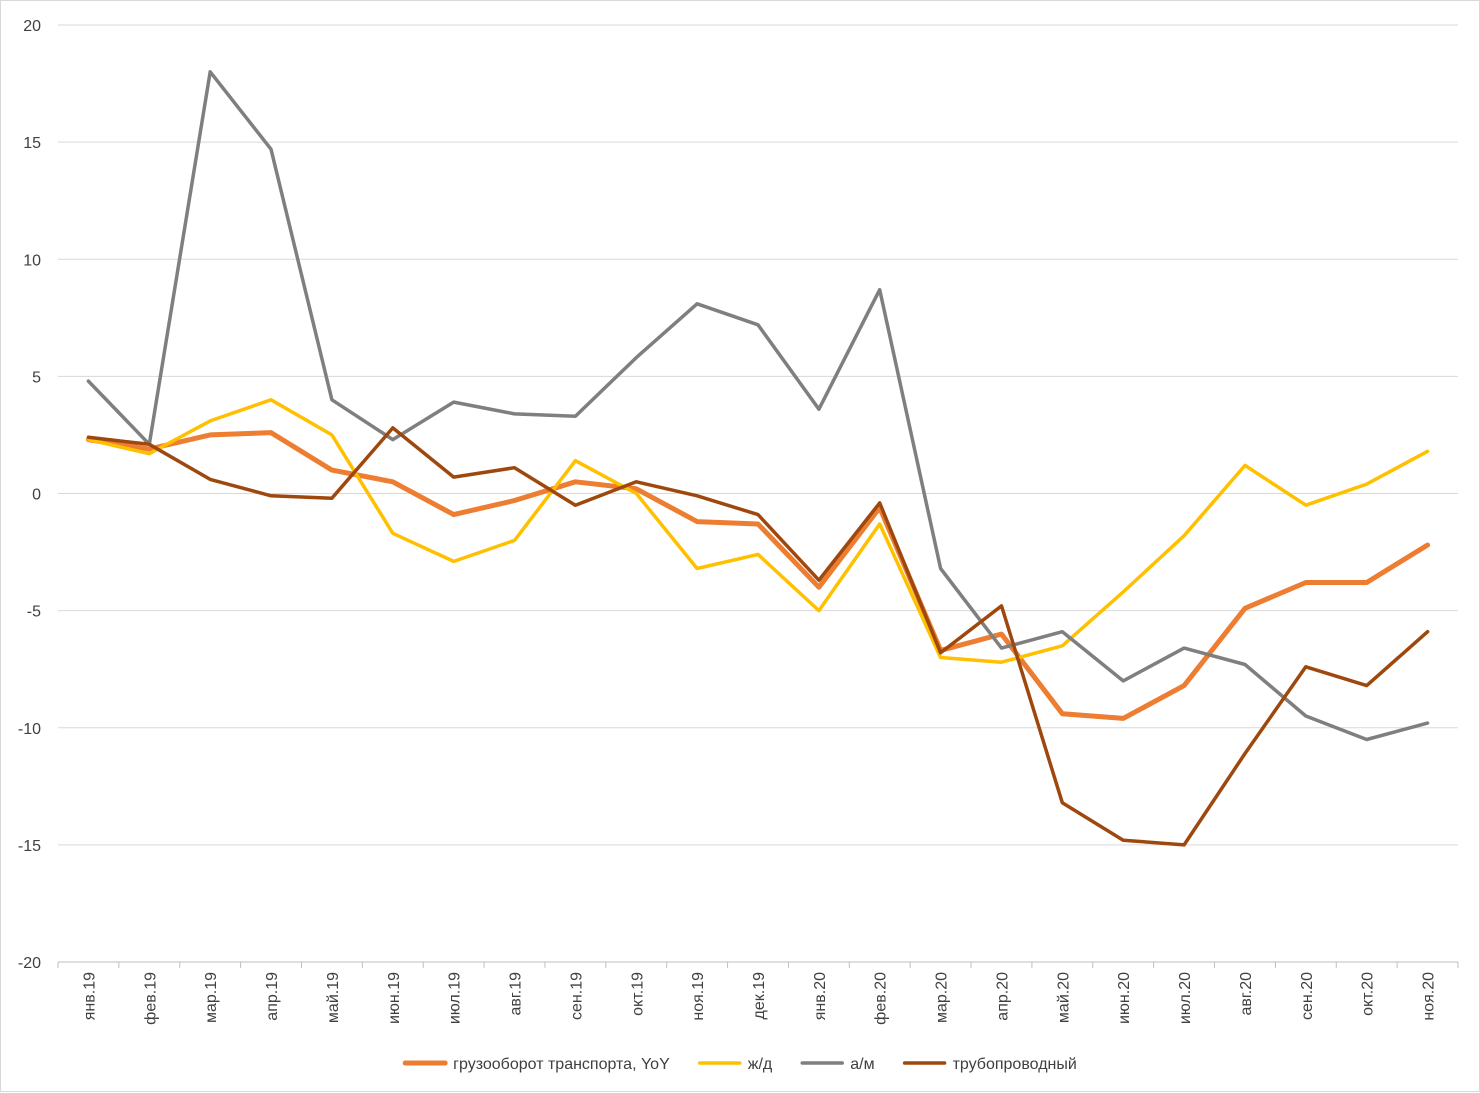 The width and height of the screenshot is (1480, 1093). I want to click on x-tick-label: янв.19, so click(89, 996).